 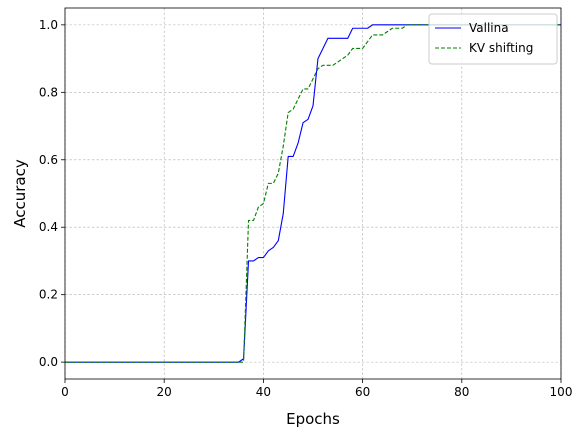 I want to click on x-axis-label: Epochs, so click(x=313, y=419).